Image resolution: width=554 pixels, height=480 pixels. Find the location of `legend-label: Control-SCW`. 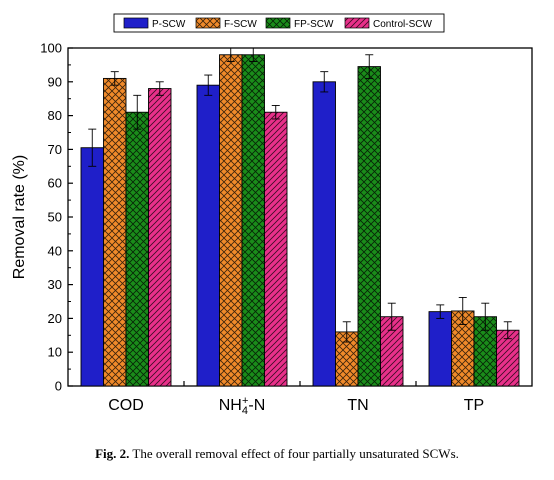

legend-label: Control-SCW is located at coordinates (402, 24).